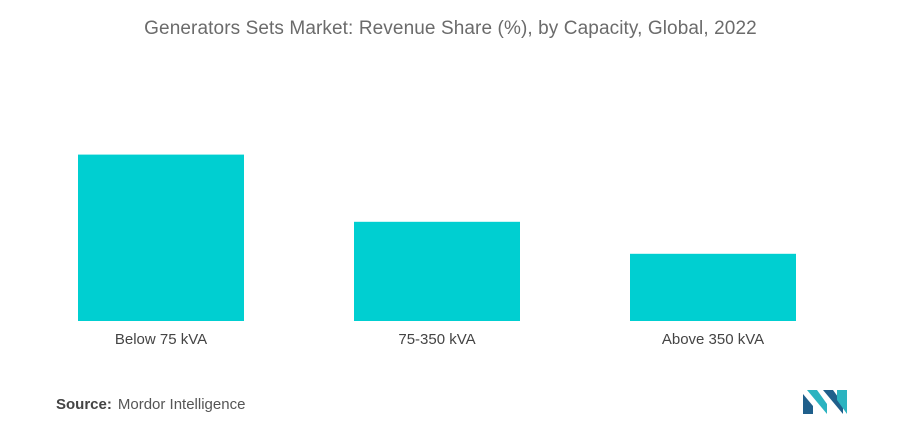 The height and width of the screenshot is (428, 901). What do you see at coordinates (713, 287) in the screenshot?
I see `bar-above-350-kva` at bounding box center [713, 287].